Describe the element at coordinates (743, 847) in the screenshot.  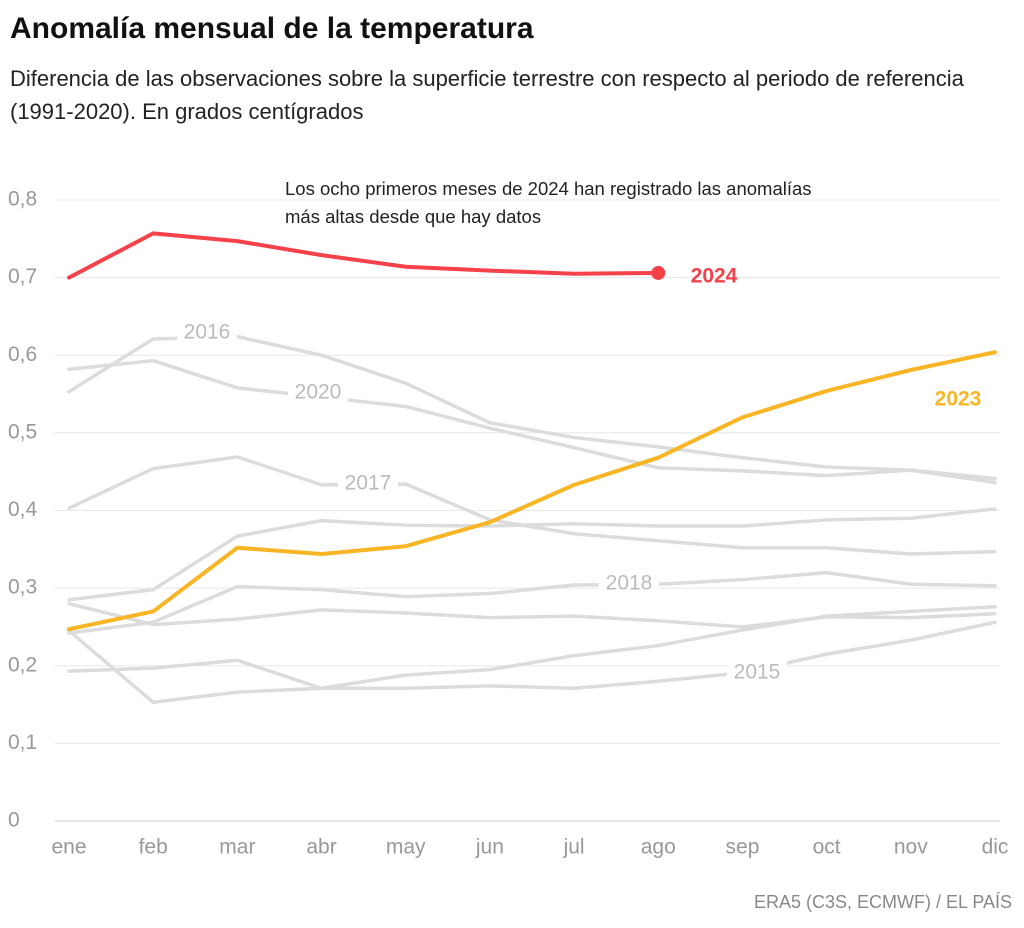
I see `x-tick-label: sep` at that location.